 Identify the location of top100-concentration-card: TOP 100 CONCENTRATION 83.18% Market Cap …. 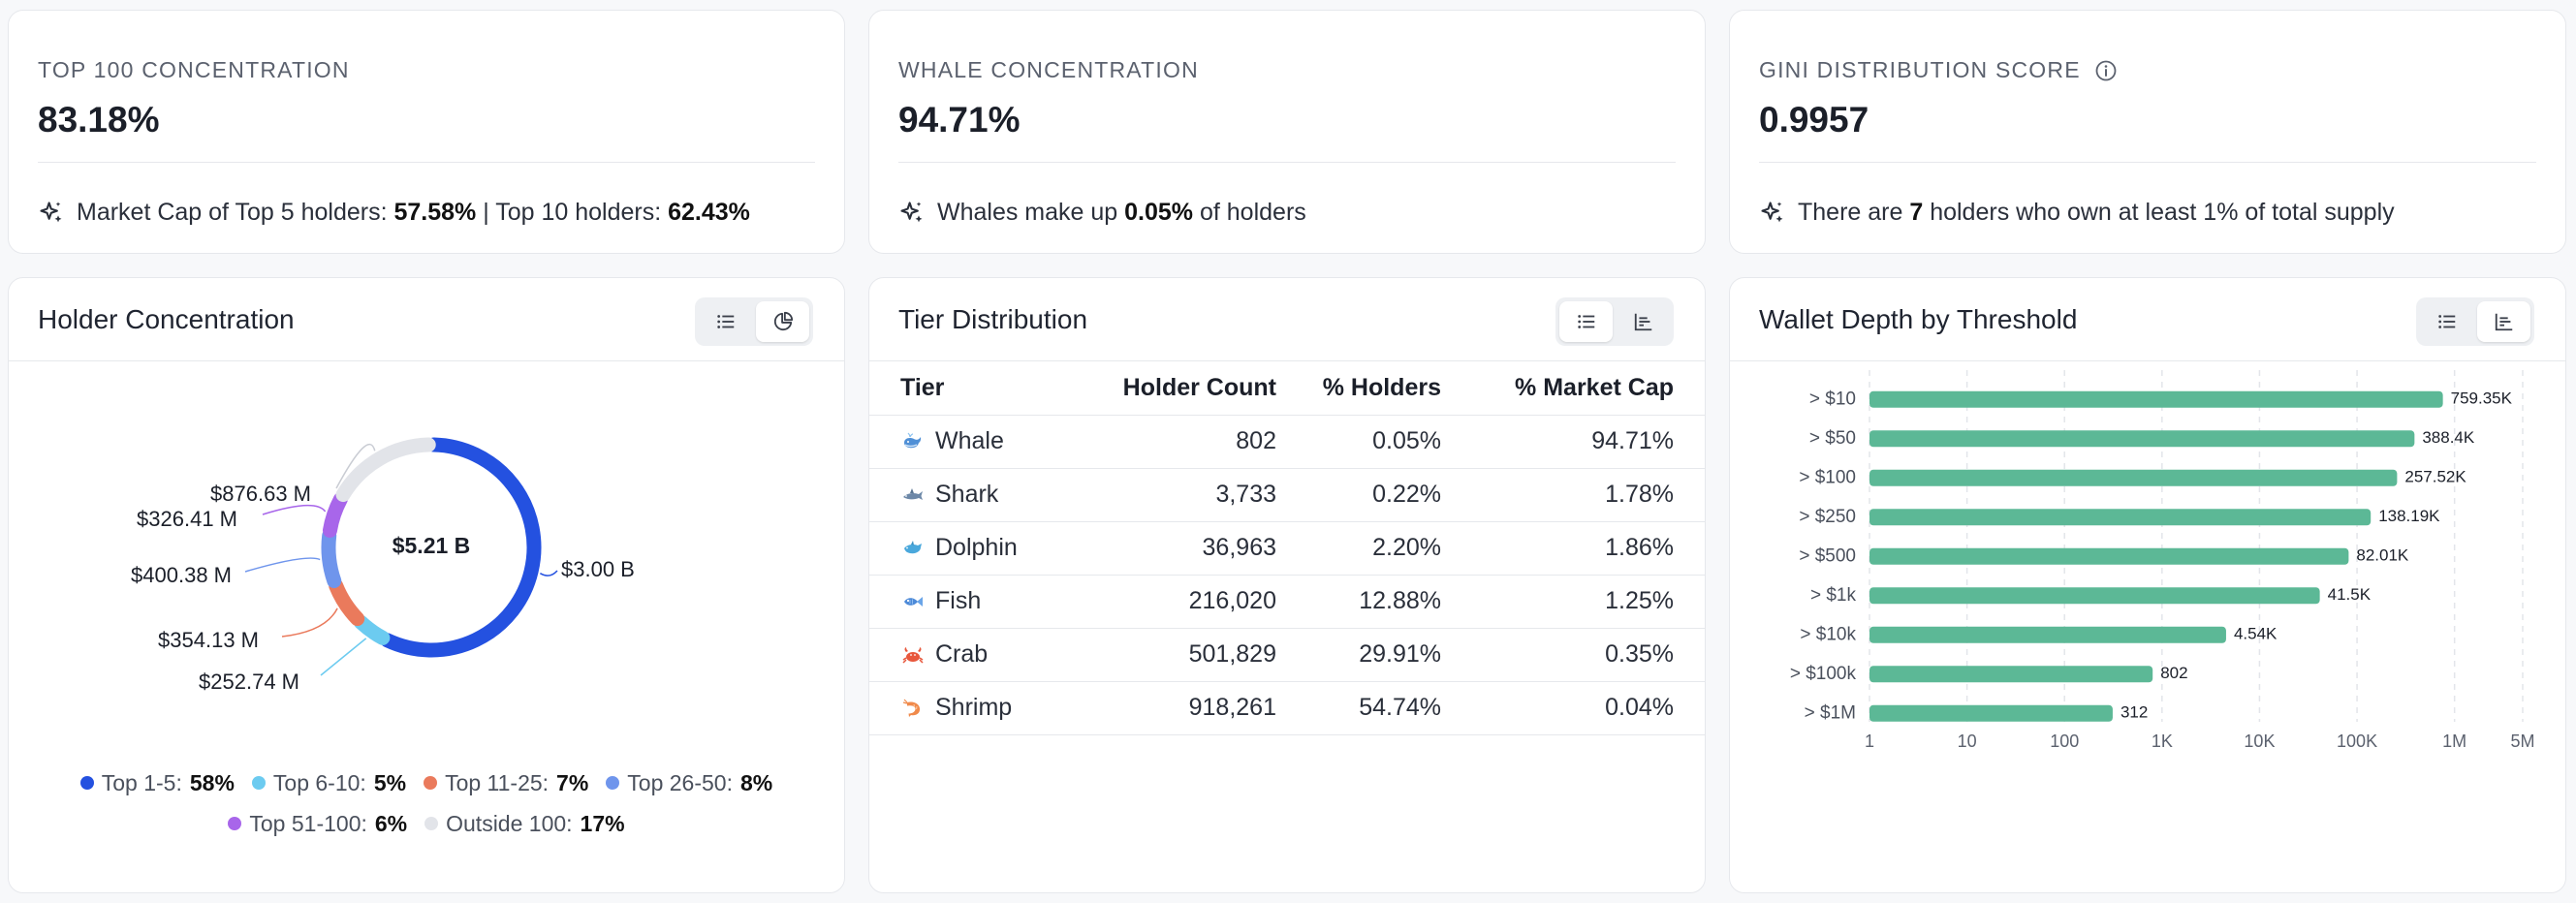
(426, 132).